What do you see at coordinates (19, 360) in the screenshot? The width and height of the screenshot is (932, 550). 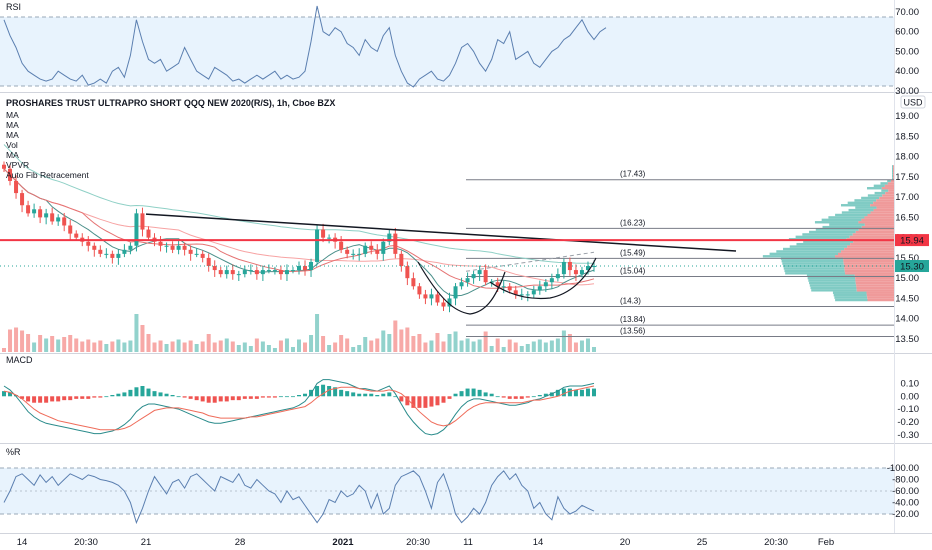 I see `macd-pane-label: MACD` at bounding box center [19, 360].